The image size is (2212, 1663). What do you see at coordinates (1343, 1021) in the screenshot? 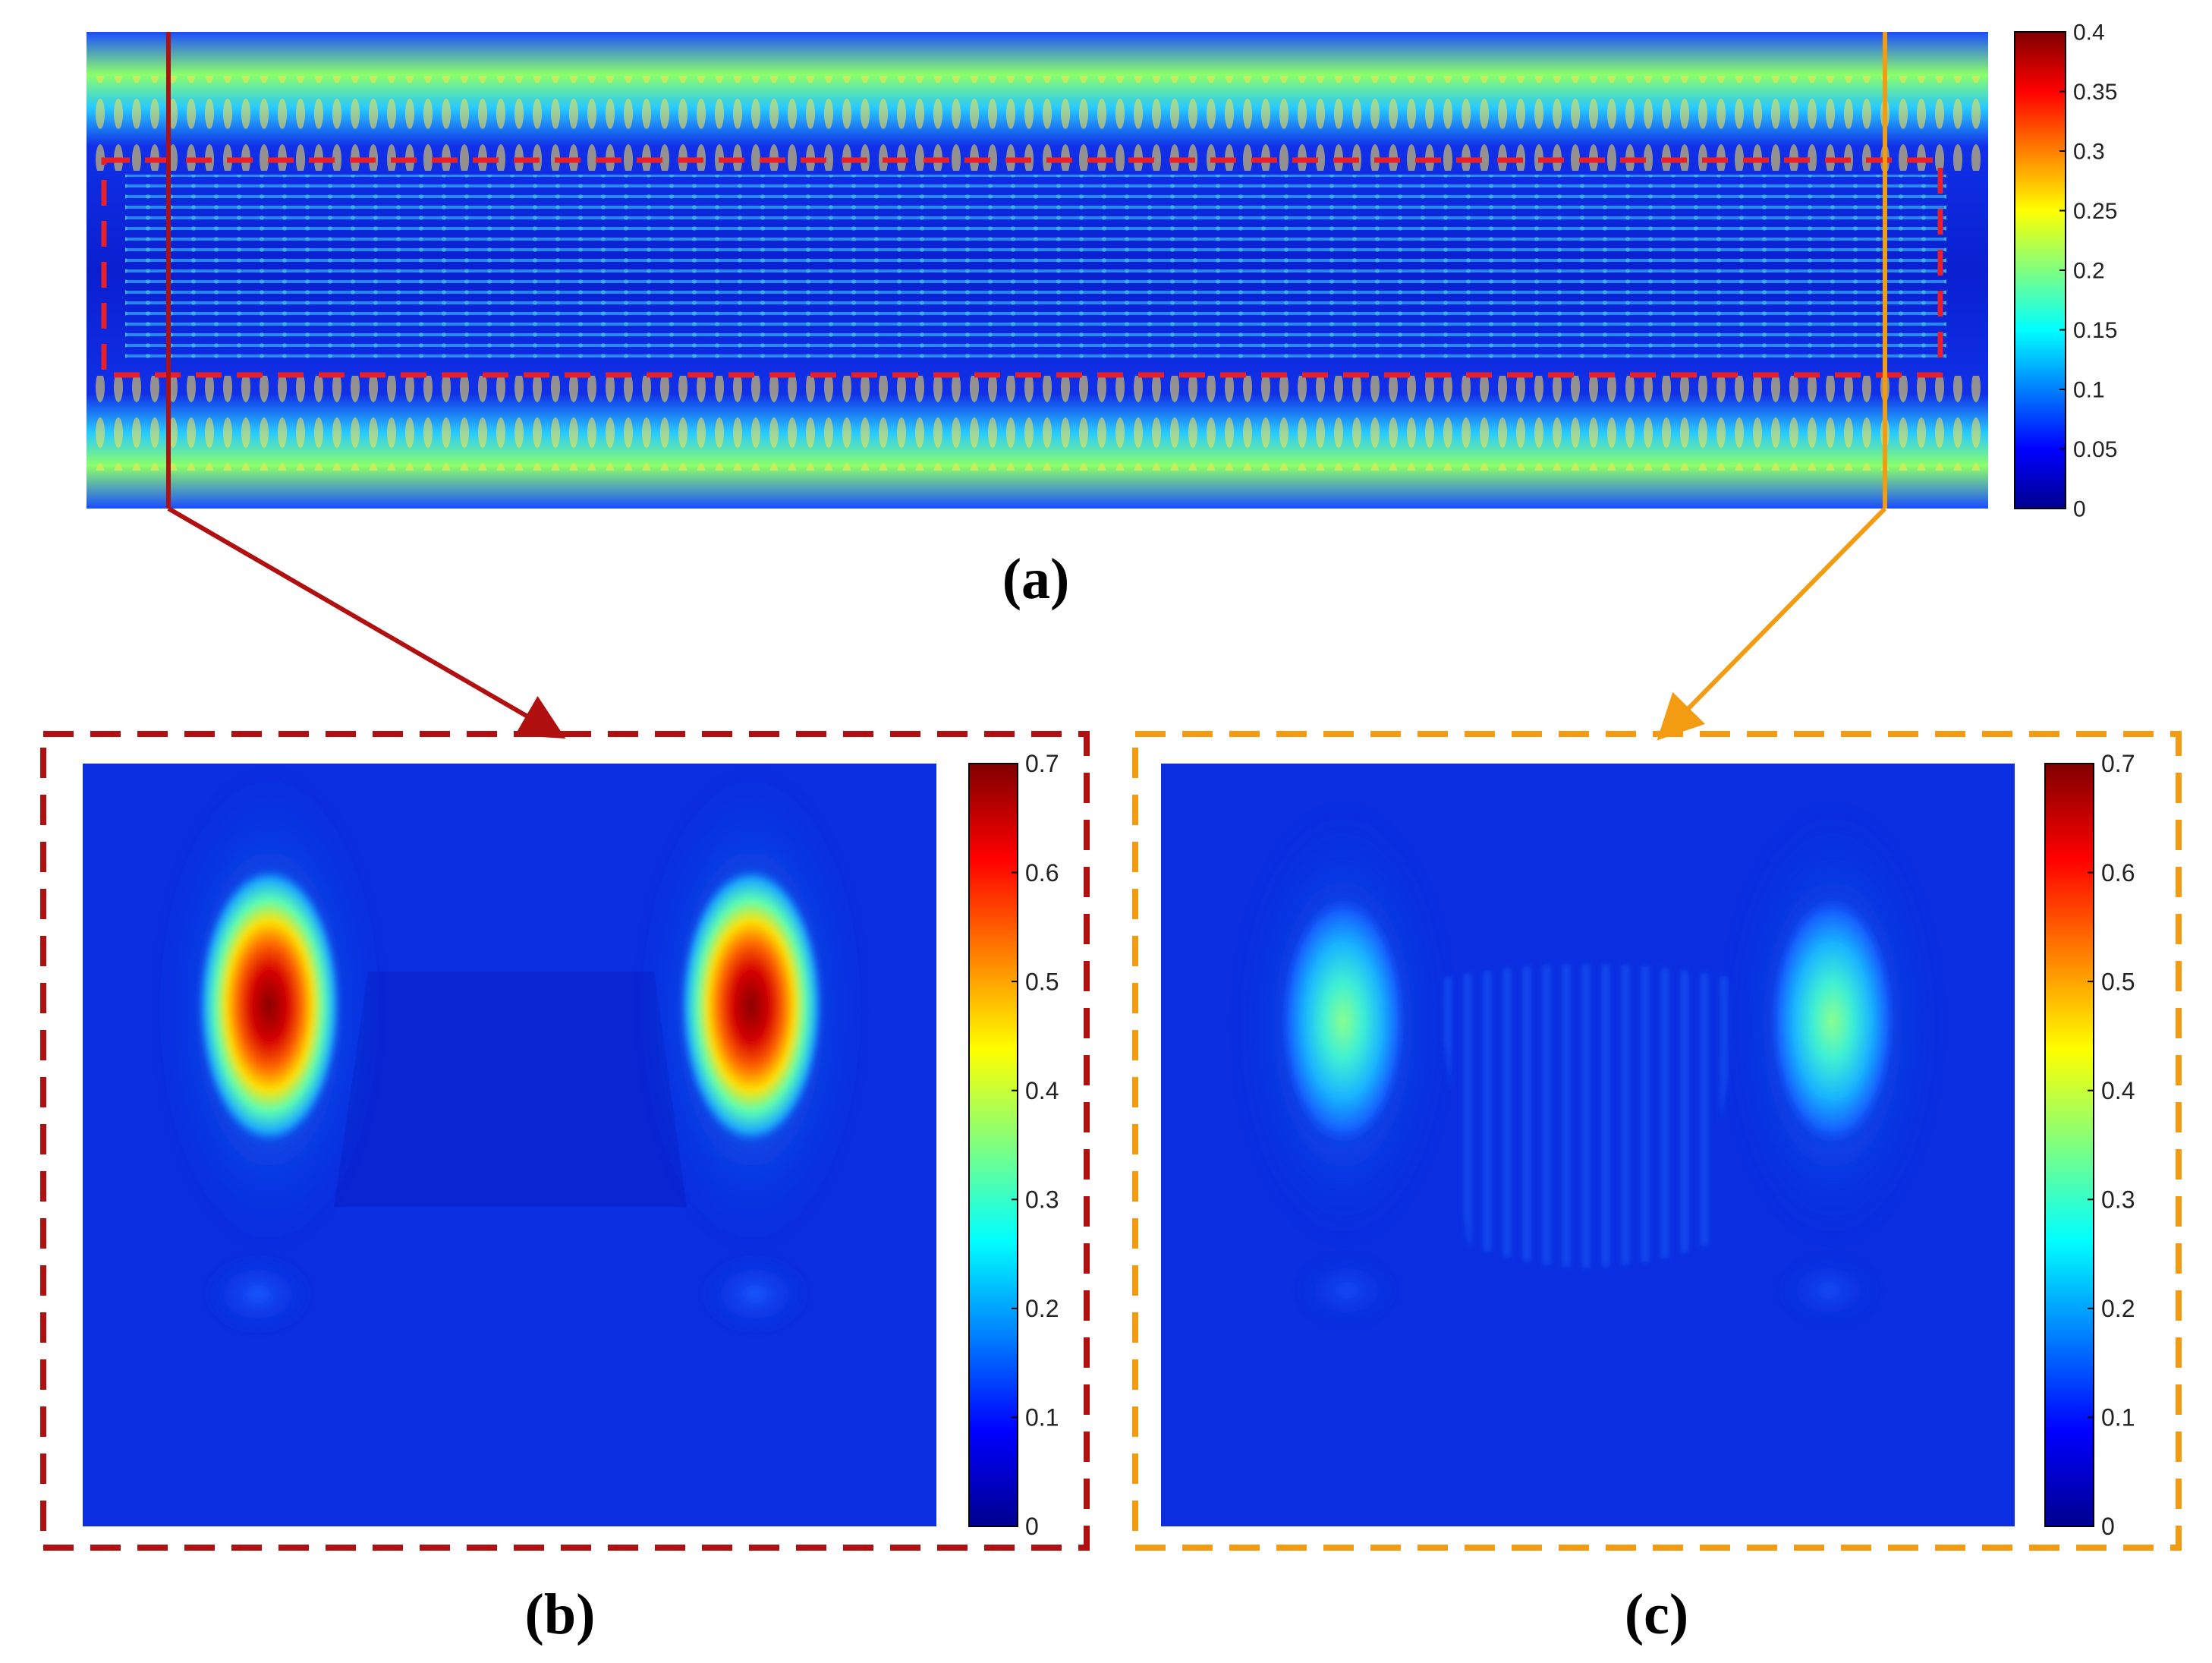
I see `panel-c-left-peak` at bounding box center [1343, 1021].